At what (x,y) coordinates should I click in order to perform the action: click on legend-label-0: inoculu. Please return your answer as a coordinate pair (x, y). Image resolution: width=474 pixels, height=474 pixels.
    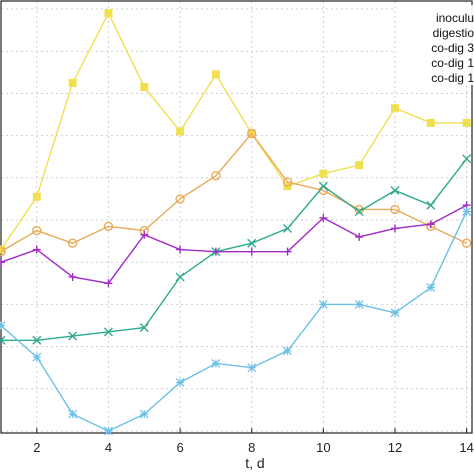
    Looking at the image, I should click on (455, 18).